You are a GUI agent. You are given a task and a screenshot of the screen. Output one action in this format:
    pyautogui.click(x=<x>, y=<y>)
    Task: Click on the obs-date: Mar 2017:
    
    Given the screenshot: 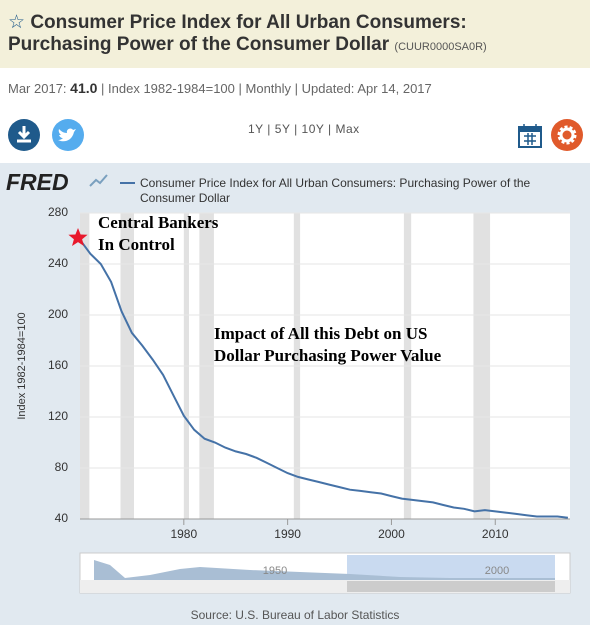 What is the action you would take?
    pyautogui.click(x=37, y=88)
    